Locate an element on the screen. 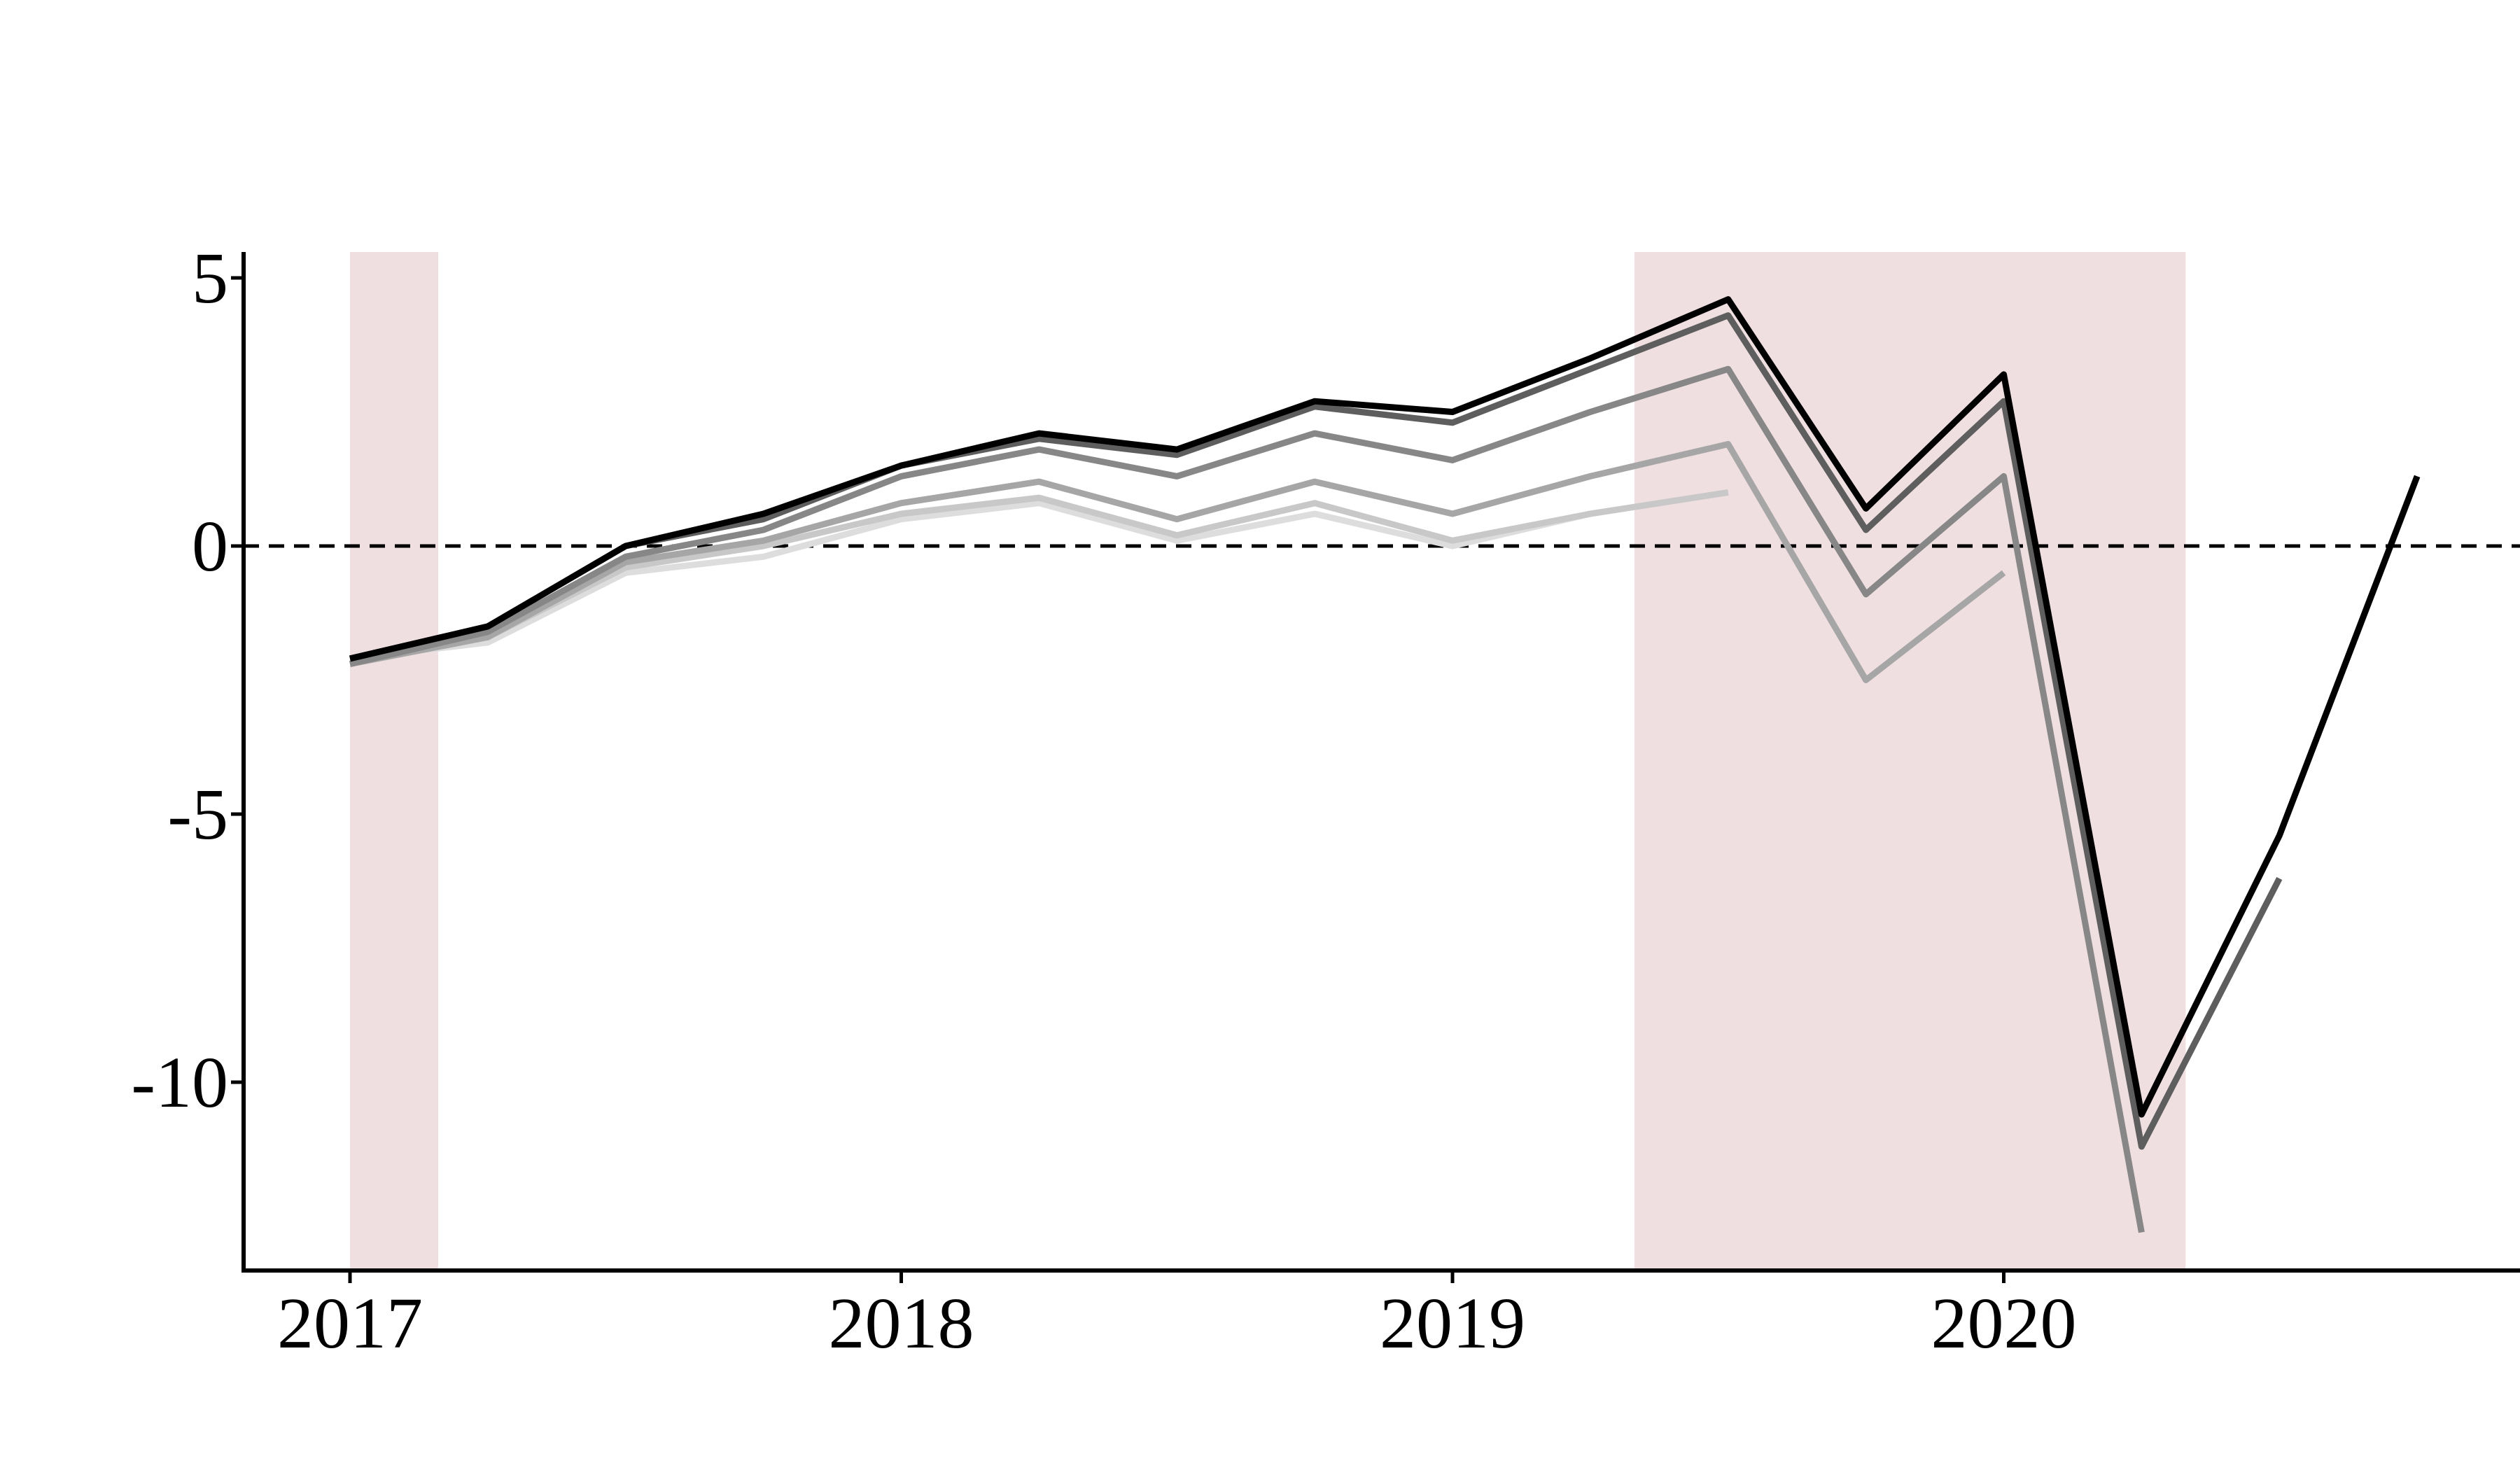 Image resolution: width=2520 pixels, height=1470 pixels. x-axis-ticks: 2017 2018 2019 2020 is located at coordinates (1177, 1317).